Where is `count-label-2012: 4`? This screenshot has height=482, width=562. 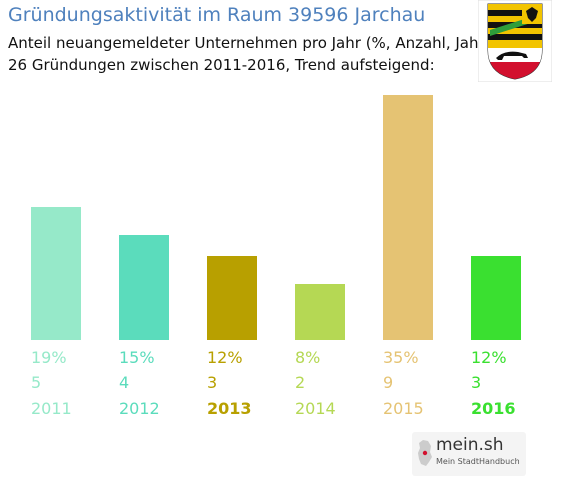
count-label-2012: 4 is located at coordinates (124, 382).